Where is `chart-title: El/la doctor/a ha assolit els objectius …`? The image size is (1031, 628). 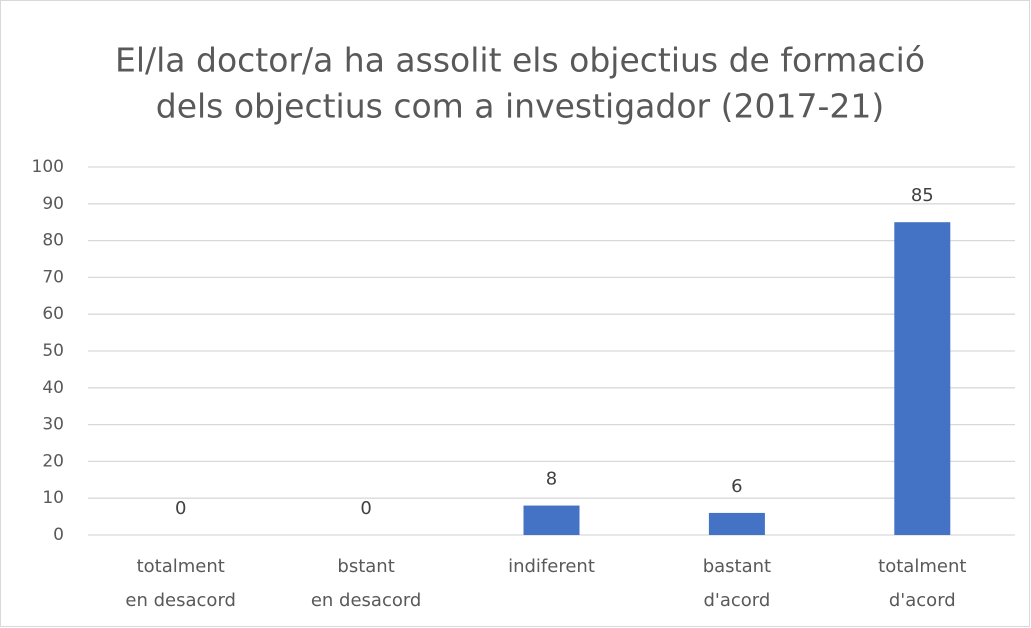
chart-title: El/la doctor/a ha assolit els objectius … is located at coordinates (520, 60).